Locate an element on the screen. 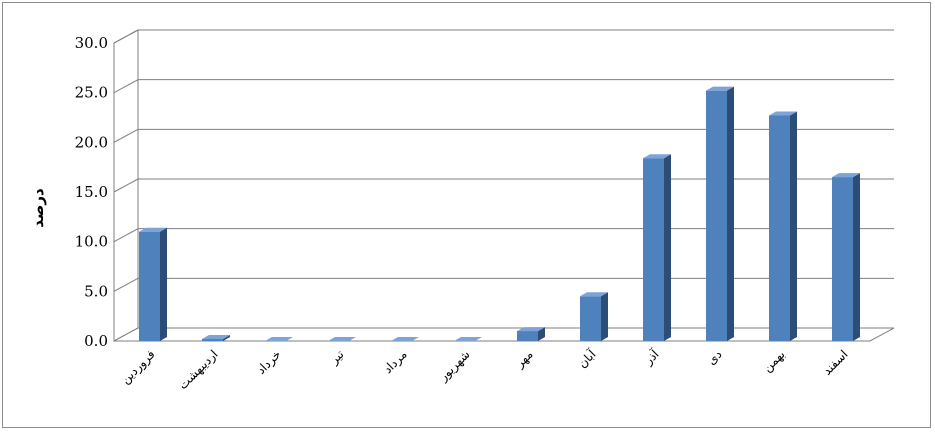 The width and height of the screenshot is (935, 432). y-tick-label: 5.0 is located at coordinates (96, 291).